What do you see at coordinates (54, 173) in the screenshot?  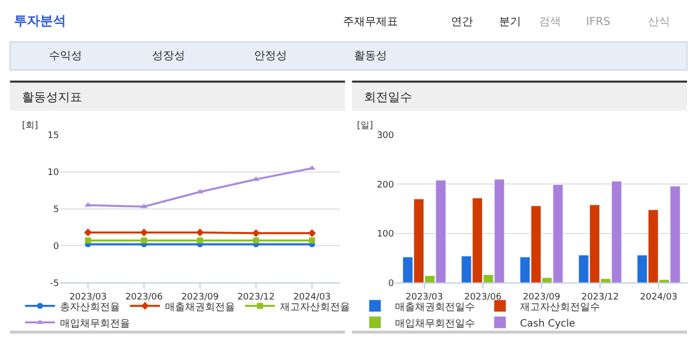 I see `y-tick-label: 10` at bounding box center [54, 173].